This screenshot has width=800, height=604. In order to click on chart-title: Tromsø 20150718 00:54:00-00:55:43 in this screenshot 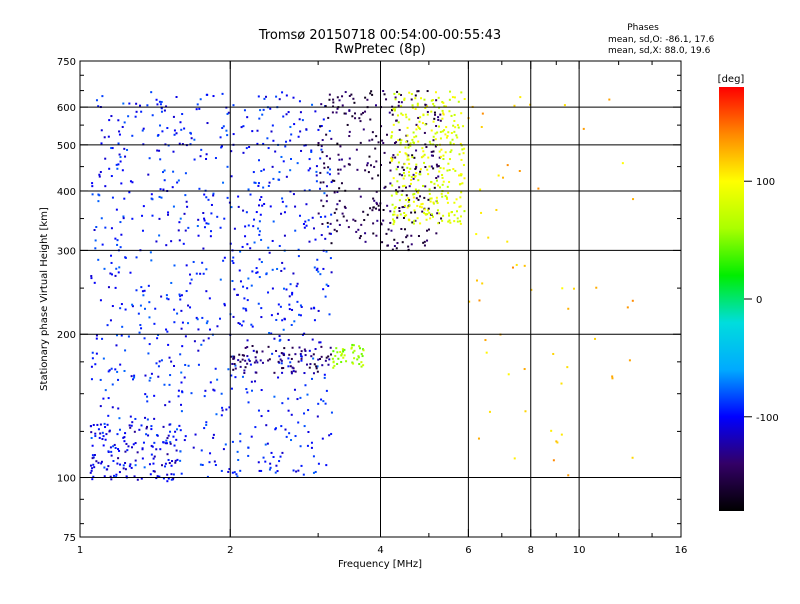, I will do `click(379, 35)`.